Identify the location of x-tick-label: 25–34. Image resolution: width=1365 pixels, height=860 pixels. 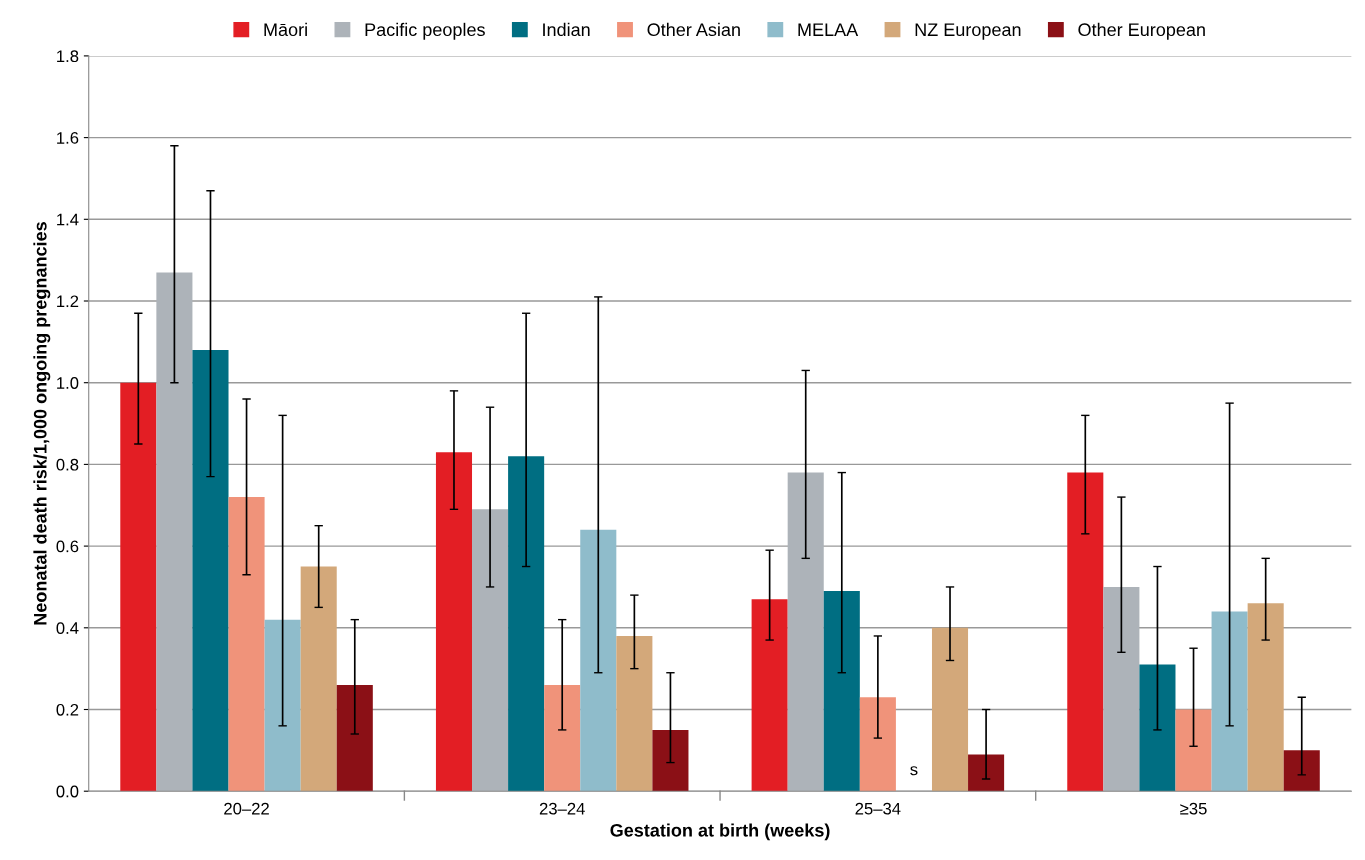
(878, 808).